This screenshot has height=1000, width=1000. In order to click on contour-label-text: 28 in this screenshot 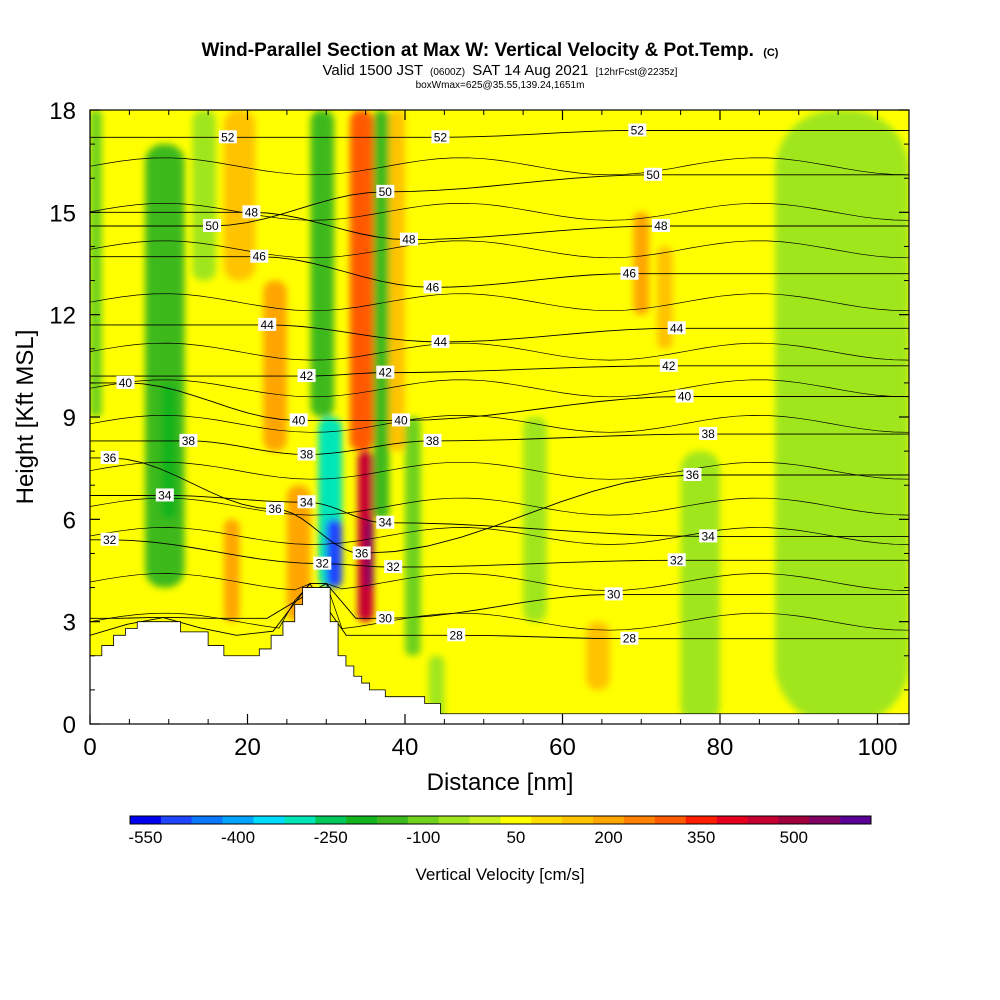, I will do `click(630, 639)`.